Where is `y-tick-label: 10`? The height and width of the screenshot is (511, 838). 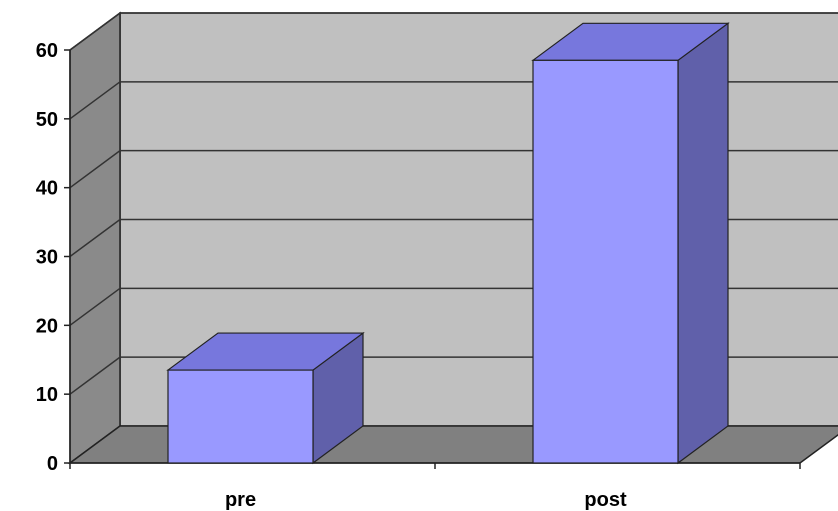 y-tick-label: 10 is located at coordinates (47, 395).